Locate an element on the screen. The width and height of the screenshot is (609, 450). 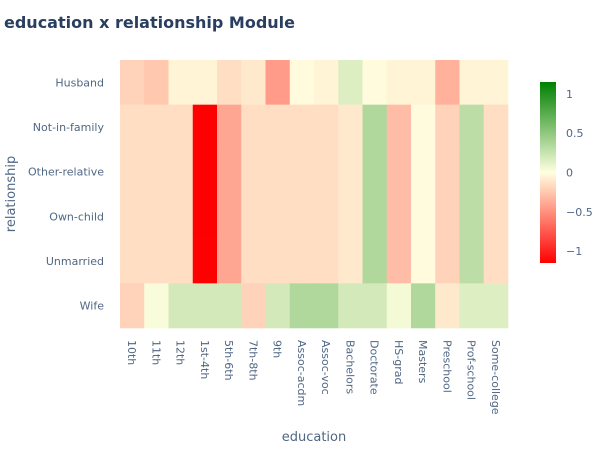
heatmap-cell-husband-11th is located at coordinates (156, 82).